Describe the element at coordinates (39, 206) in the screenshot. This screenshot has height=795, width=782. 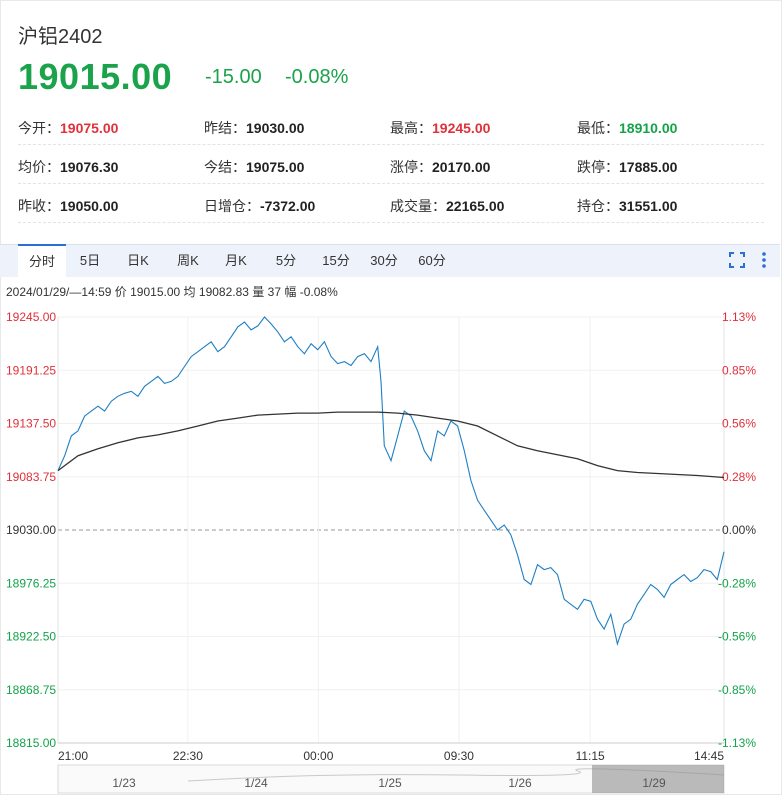
I see `stat-label: 昨收：` at that location.